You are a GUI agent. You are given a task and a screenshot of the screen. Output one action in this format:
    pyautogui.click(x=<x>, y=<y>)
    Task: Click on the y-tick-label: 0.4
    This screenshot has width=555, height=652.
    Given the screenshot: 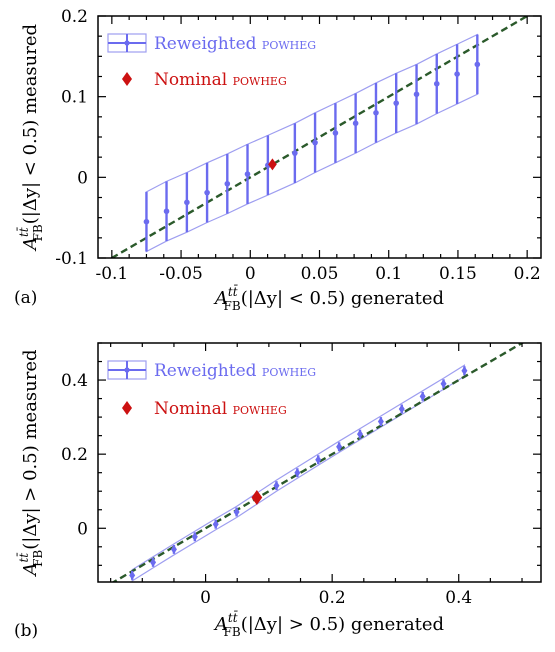 What is the action you would take?
    pyautogui.click(x=74, y=381)
    